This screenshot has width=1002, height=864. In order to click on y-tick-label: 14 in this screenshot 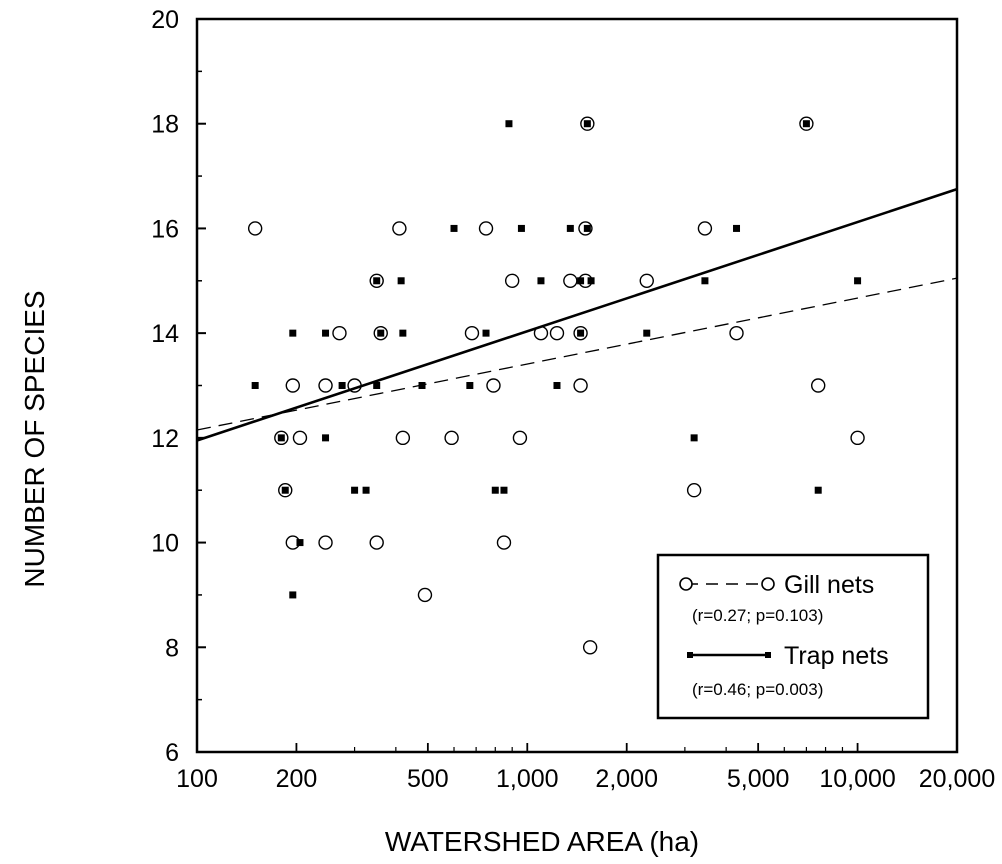, I will do `click(165, 334)`.